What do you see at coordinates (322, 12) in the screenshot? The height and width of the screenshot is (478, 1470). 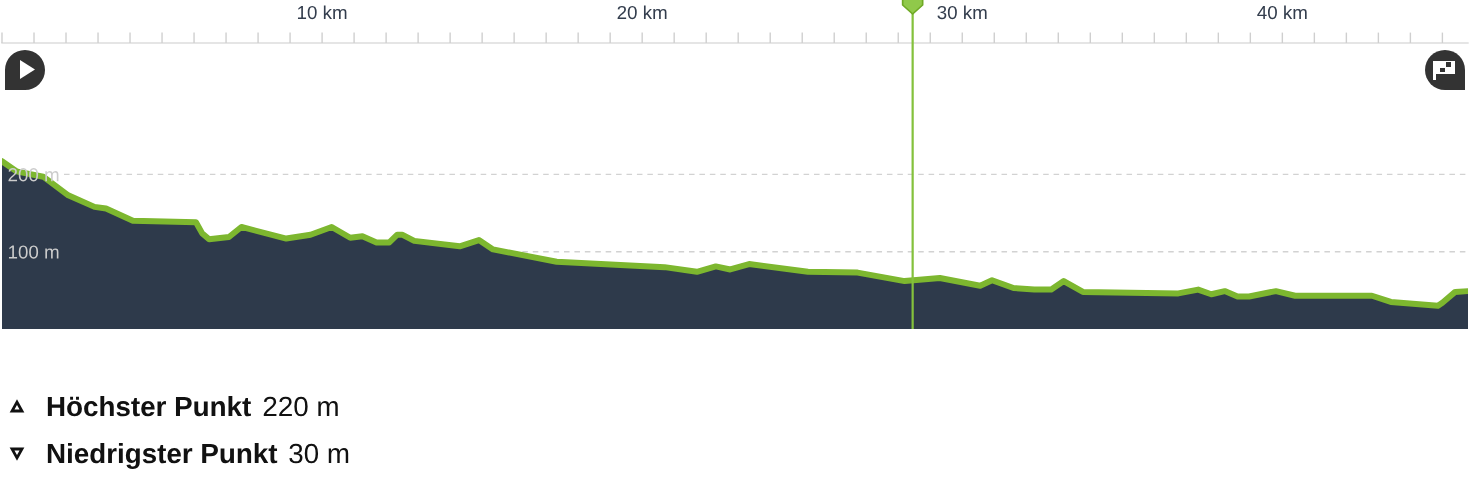 I see `x-tick-label: 10 km` at bounding box center [322, 12].